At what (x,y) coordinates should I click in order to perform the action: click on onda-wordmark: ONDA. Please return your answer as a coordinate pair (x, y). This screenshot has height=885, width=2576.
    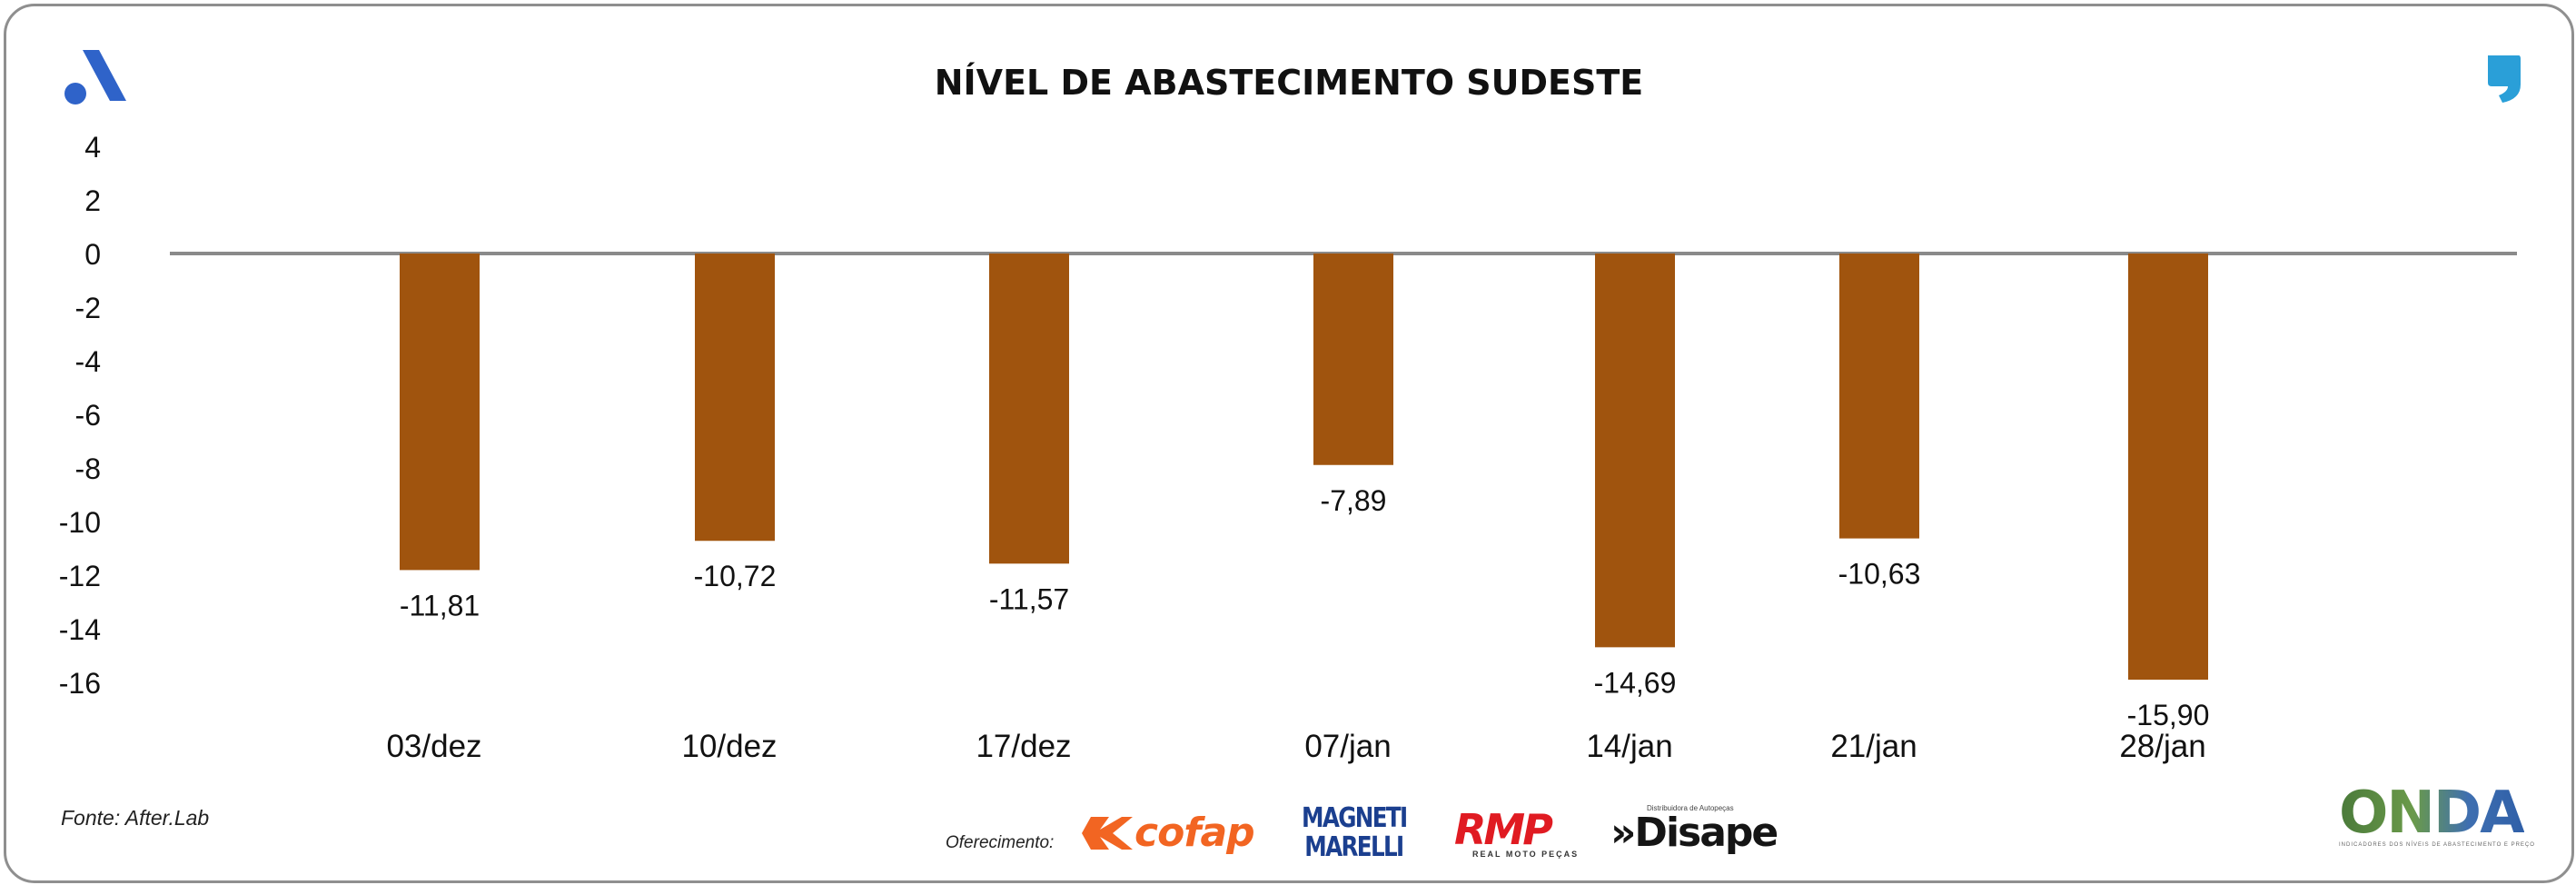
    Looking at the image, I should click on (2432, 813).